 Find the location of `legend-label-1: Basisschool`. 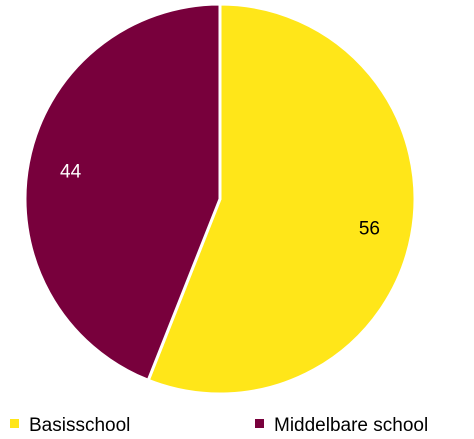

legend-label-1: Basisschool is located at coordinates (79, 425).